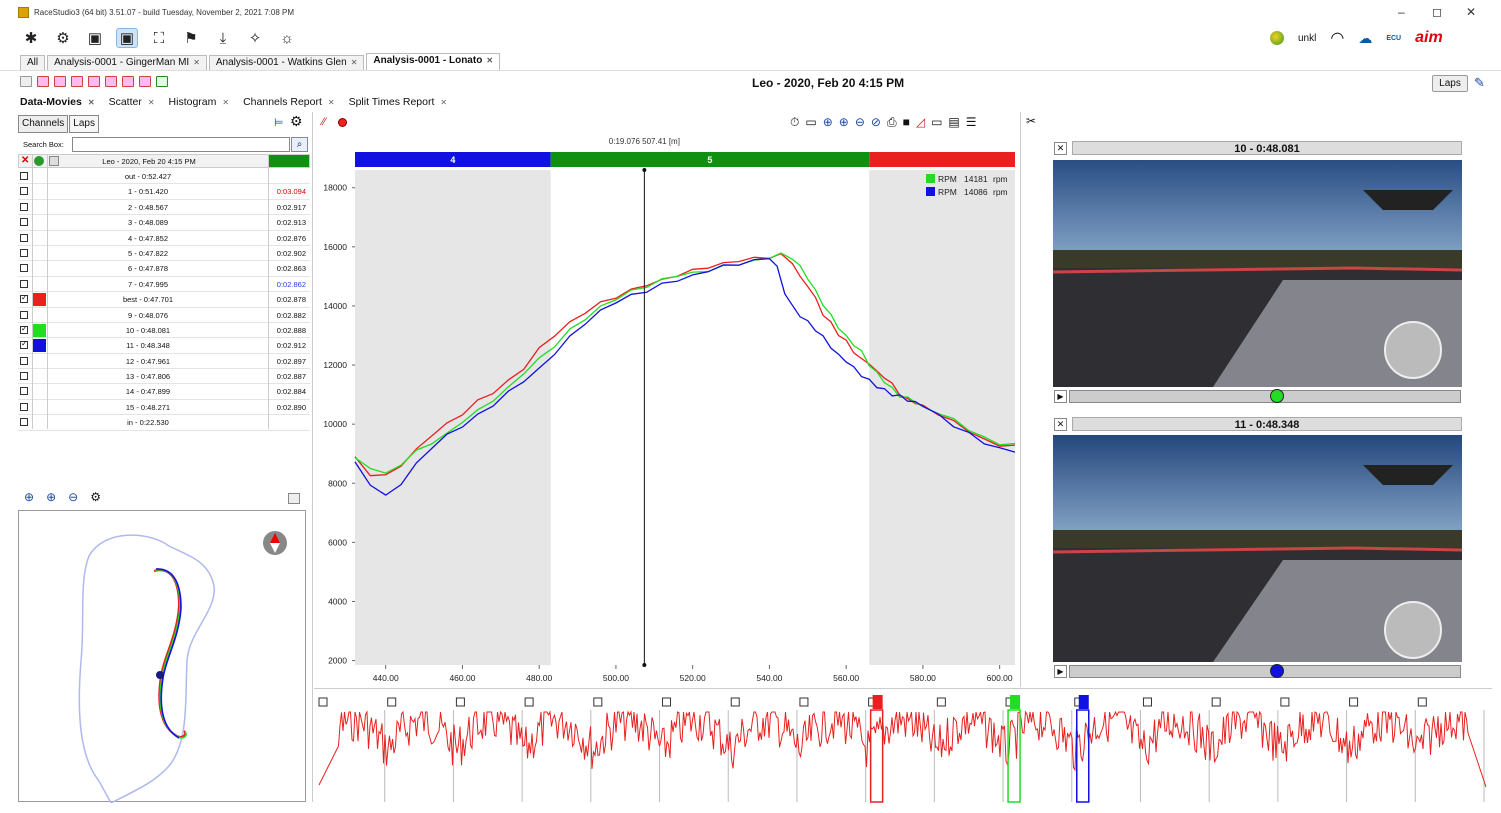 This screenshot has width=1501, height=813. I want to click on lap-row: 2 - 0:48.567 0:02.917, so click(164, 208).